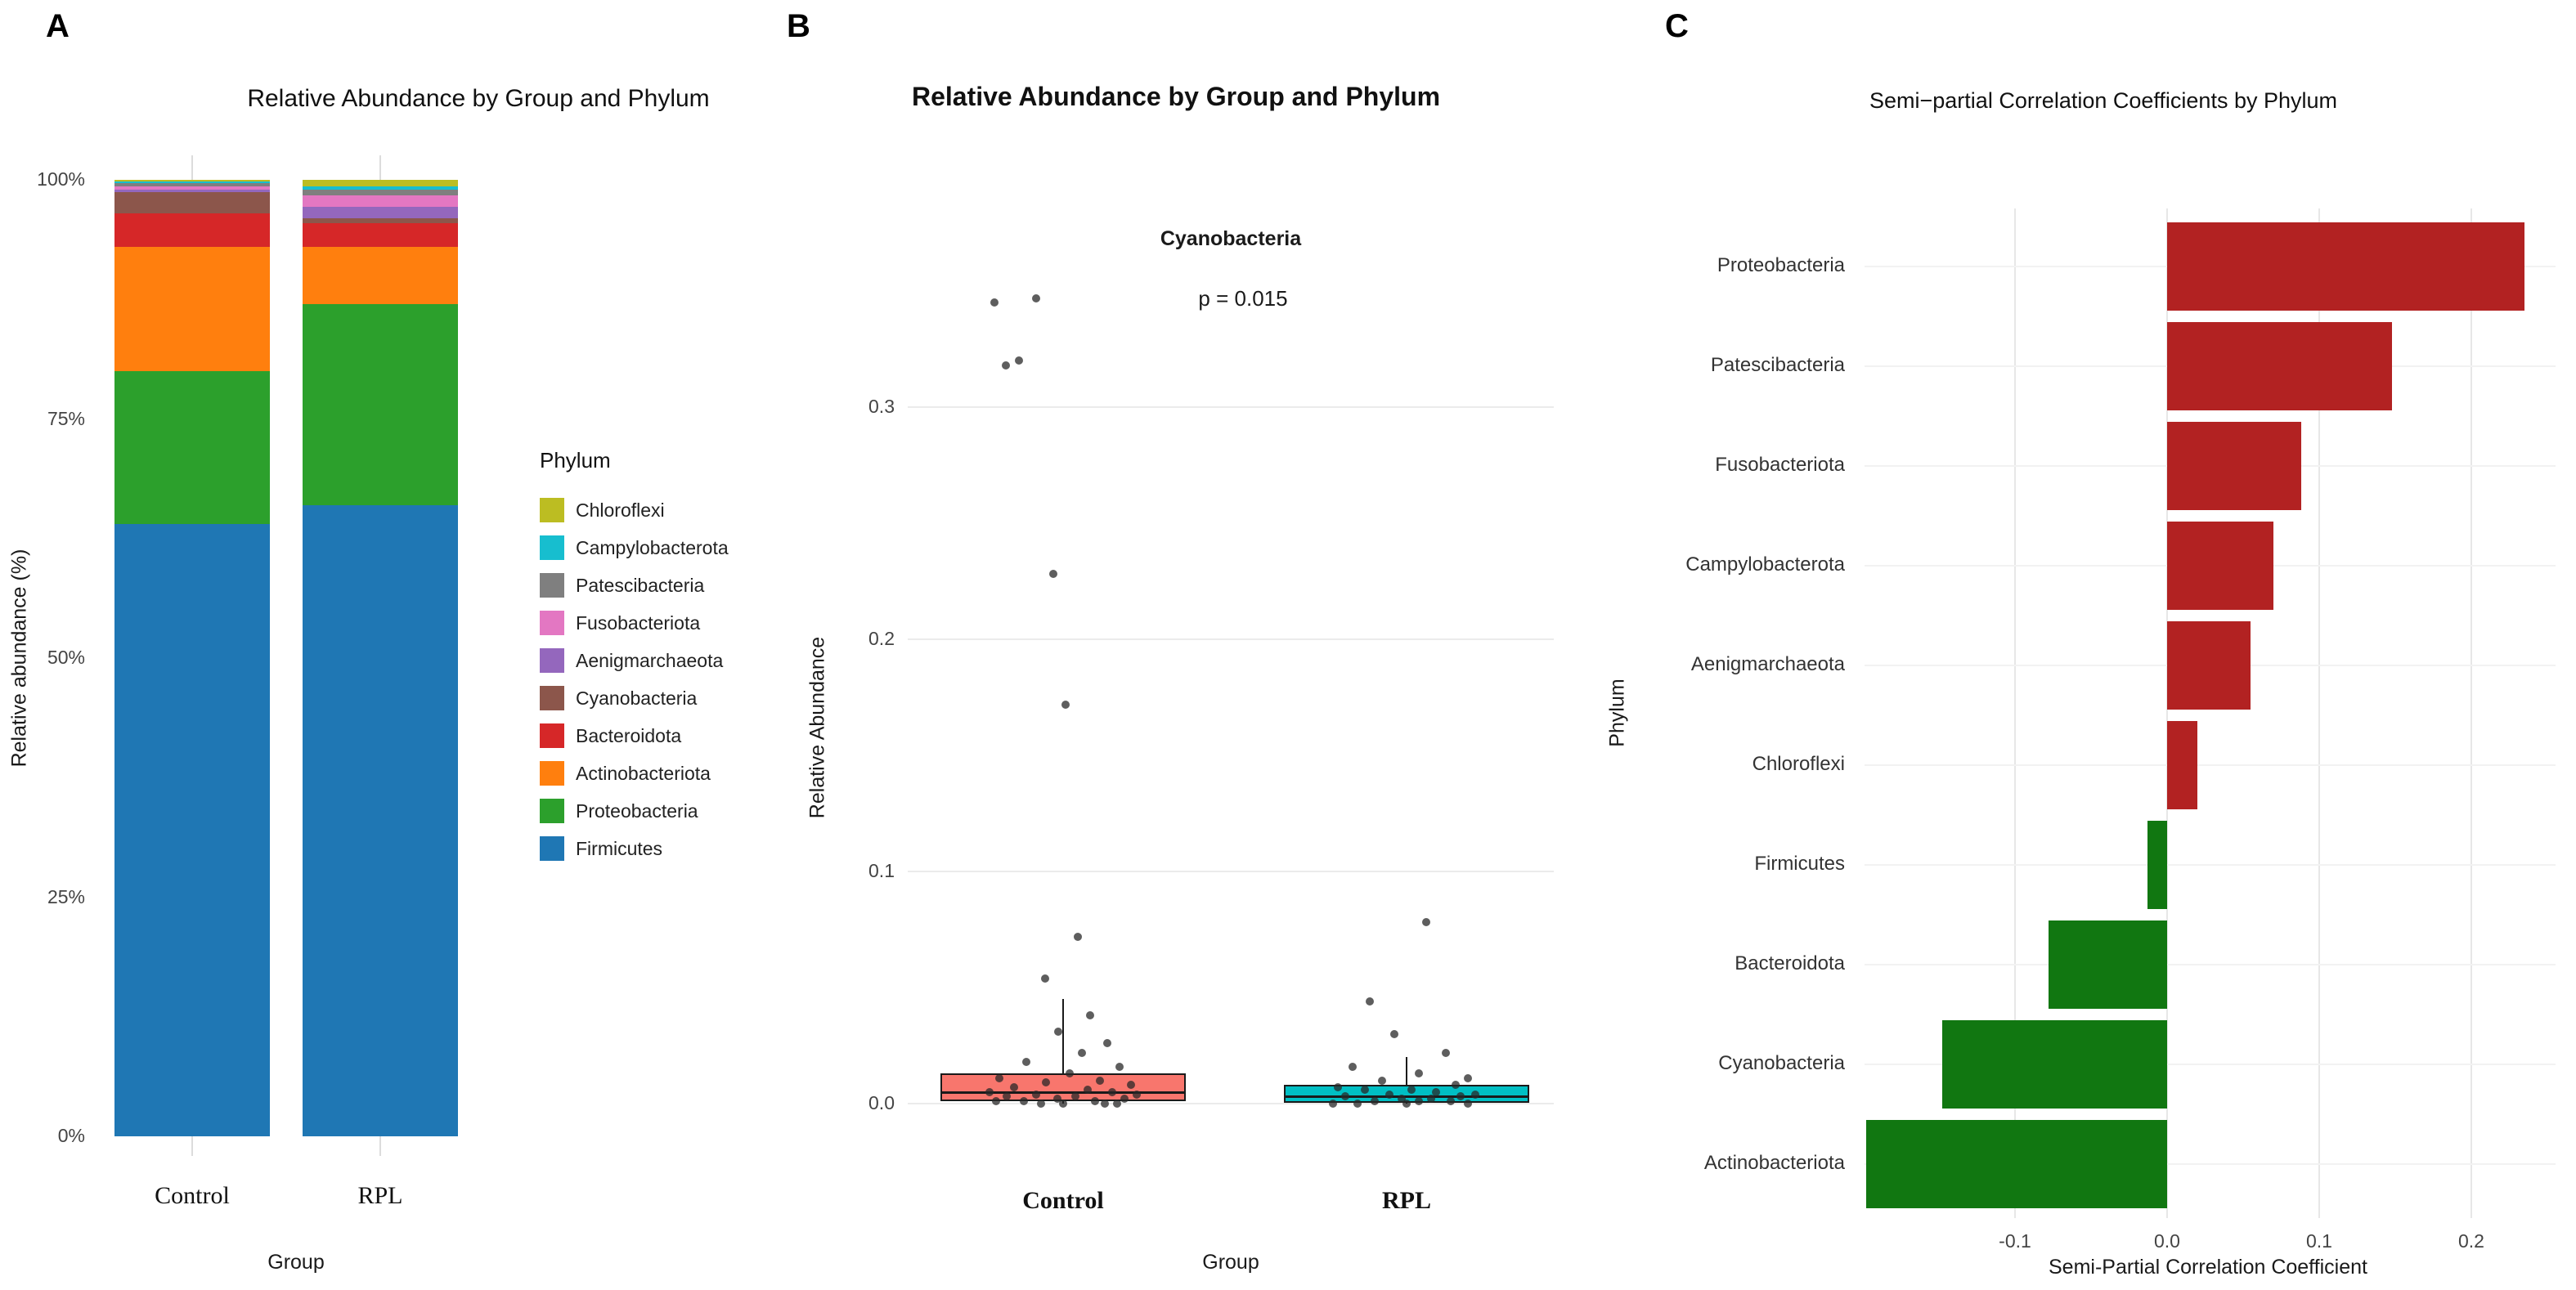 The width and height of the screenshot is (2576, 1290). Describe the element at coordinates (575, 460) in the screenshot. I see `legend-title: Phylum` at that location.